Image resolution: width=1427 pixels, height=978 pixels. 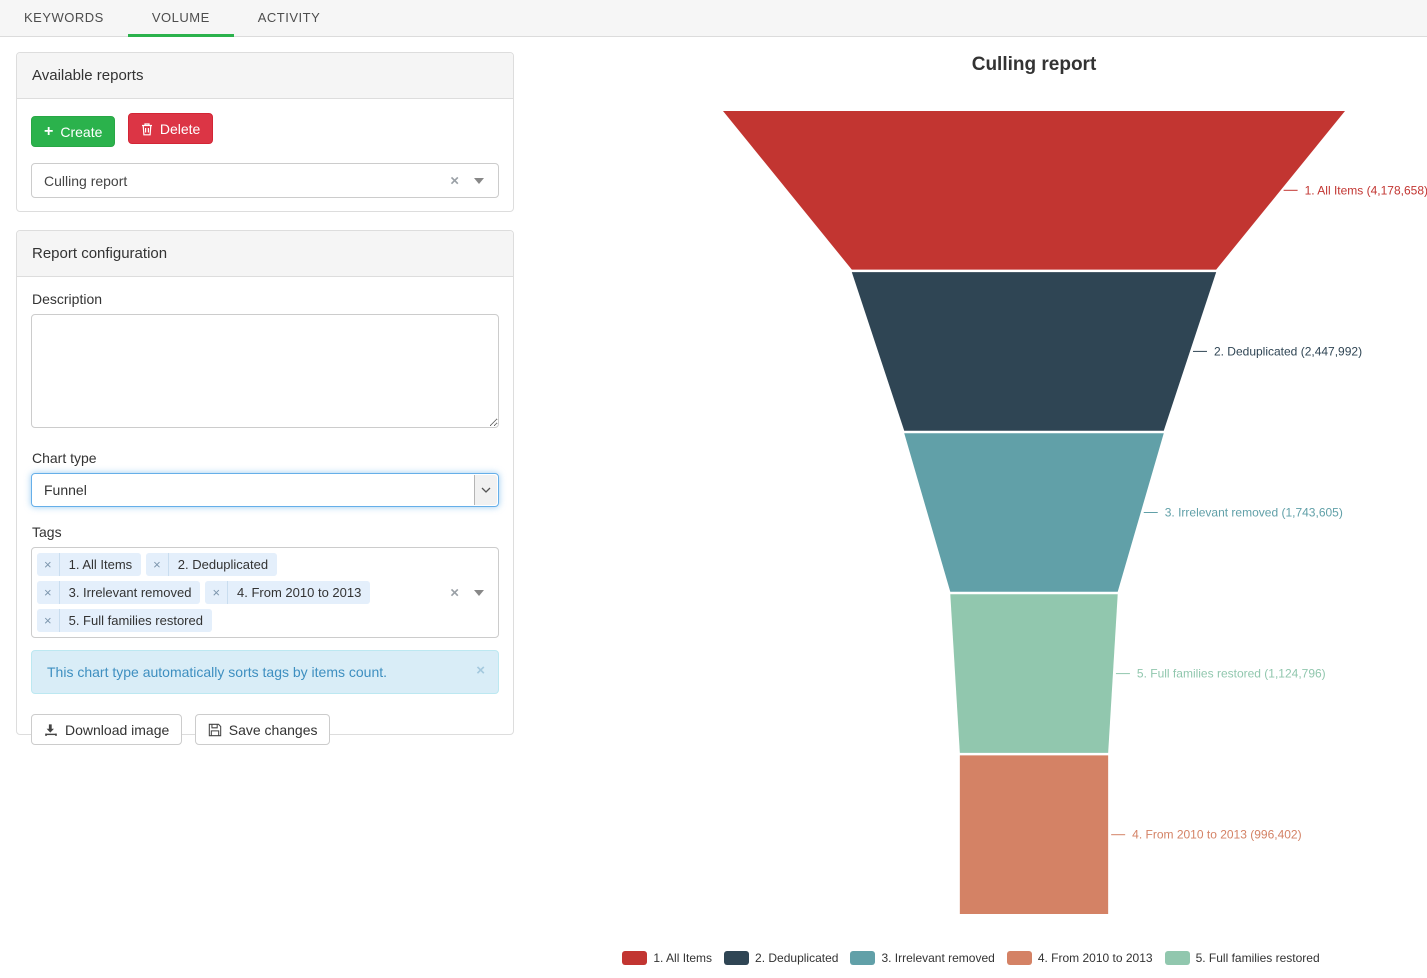 What do you see at coordinates (64, 458) in the screenshot?
I see `chart-type-label: Chart type` at bounding box center [64, 458].